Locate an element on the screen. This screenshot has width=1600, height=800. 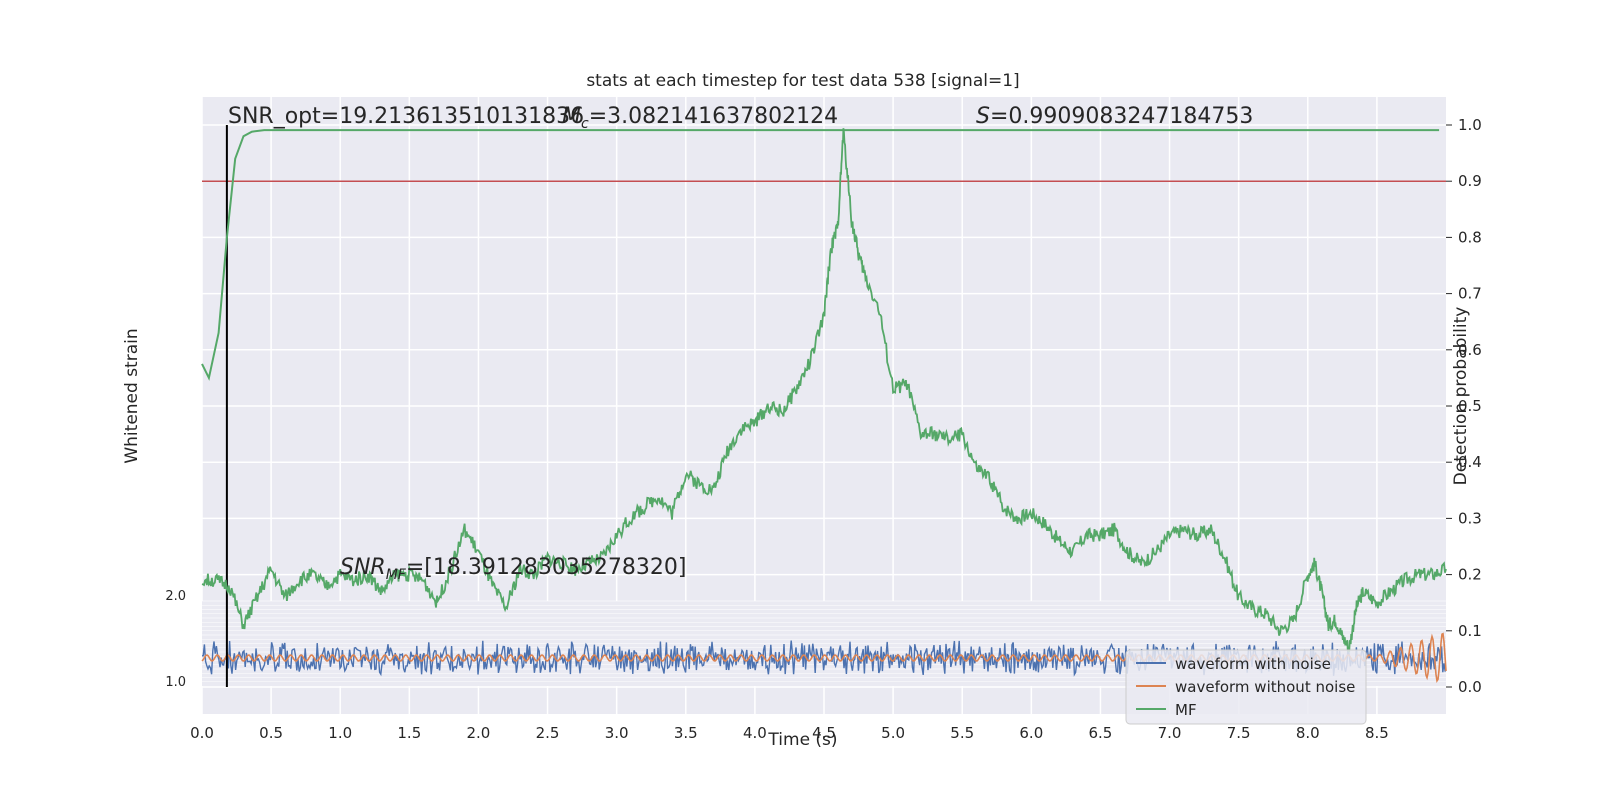
strain-tick-top: 2.0 is located at coordinates (175, 596).